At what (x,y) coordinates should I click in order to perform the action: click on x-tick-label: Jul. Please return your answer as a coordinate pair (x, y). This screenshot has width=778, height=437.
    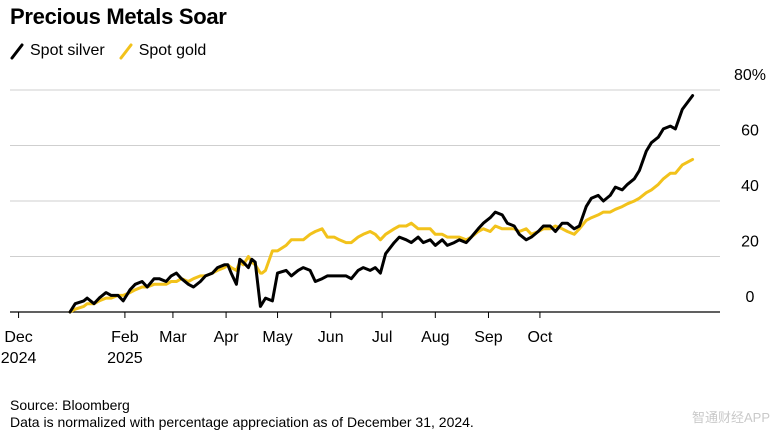
    Looking at the image, I should click on (382, 337).